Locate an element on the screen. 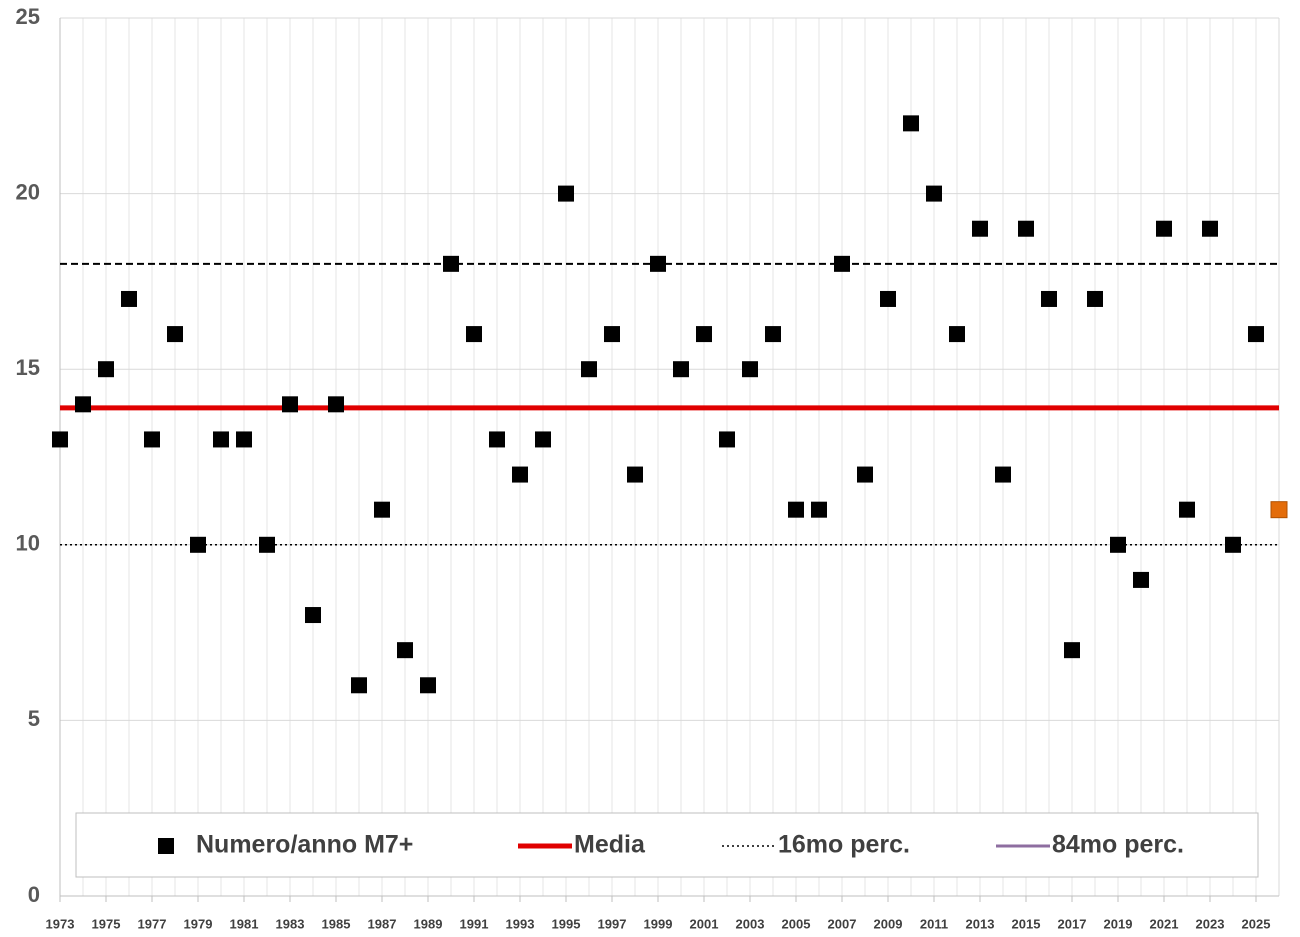 This screenshot has width=1300, height=937. x-tick-label: 1985 is located at coordinates (336, 923).